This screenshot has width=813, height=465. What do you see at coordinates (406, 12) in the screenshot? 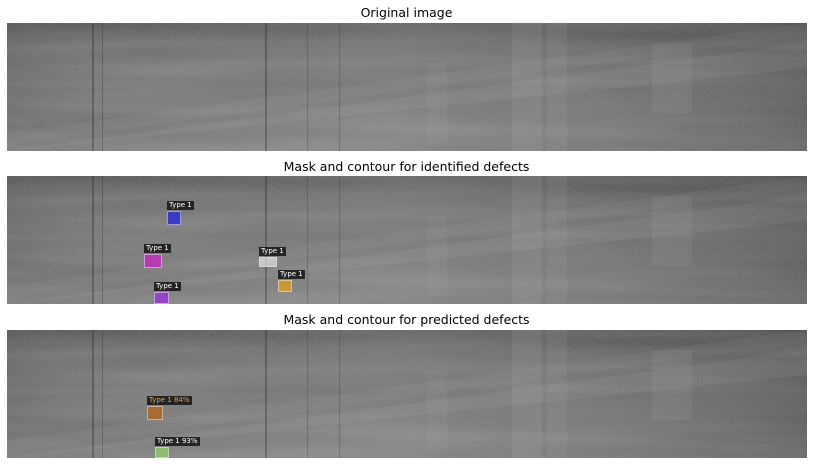
I see `panel-title-original: Original image` at bounding box center [406, 12].